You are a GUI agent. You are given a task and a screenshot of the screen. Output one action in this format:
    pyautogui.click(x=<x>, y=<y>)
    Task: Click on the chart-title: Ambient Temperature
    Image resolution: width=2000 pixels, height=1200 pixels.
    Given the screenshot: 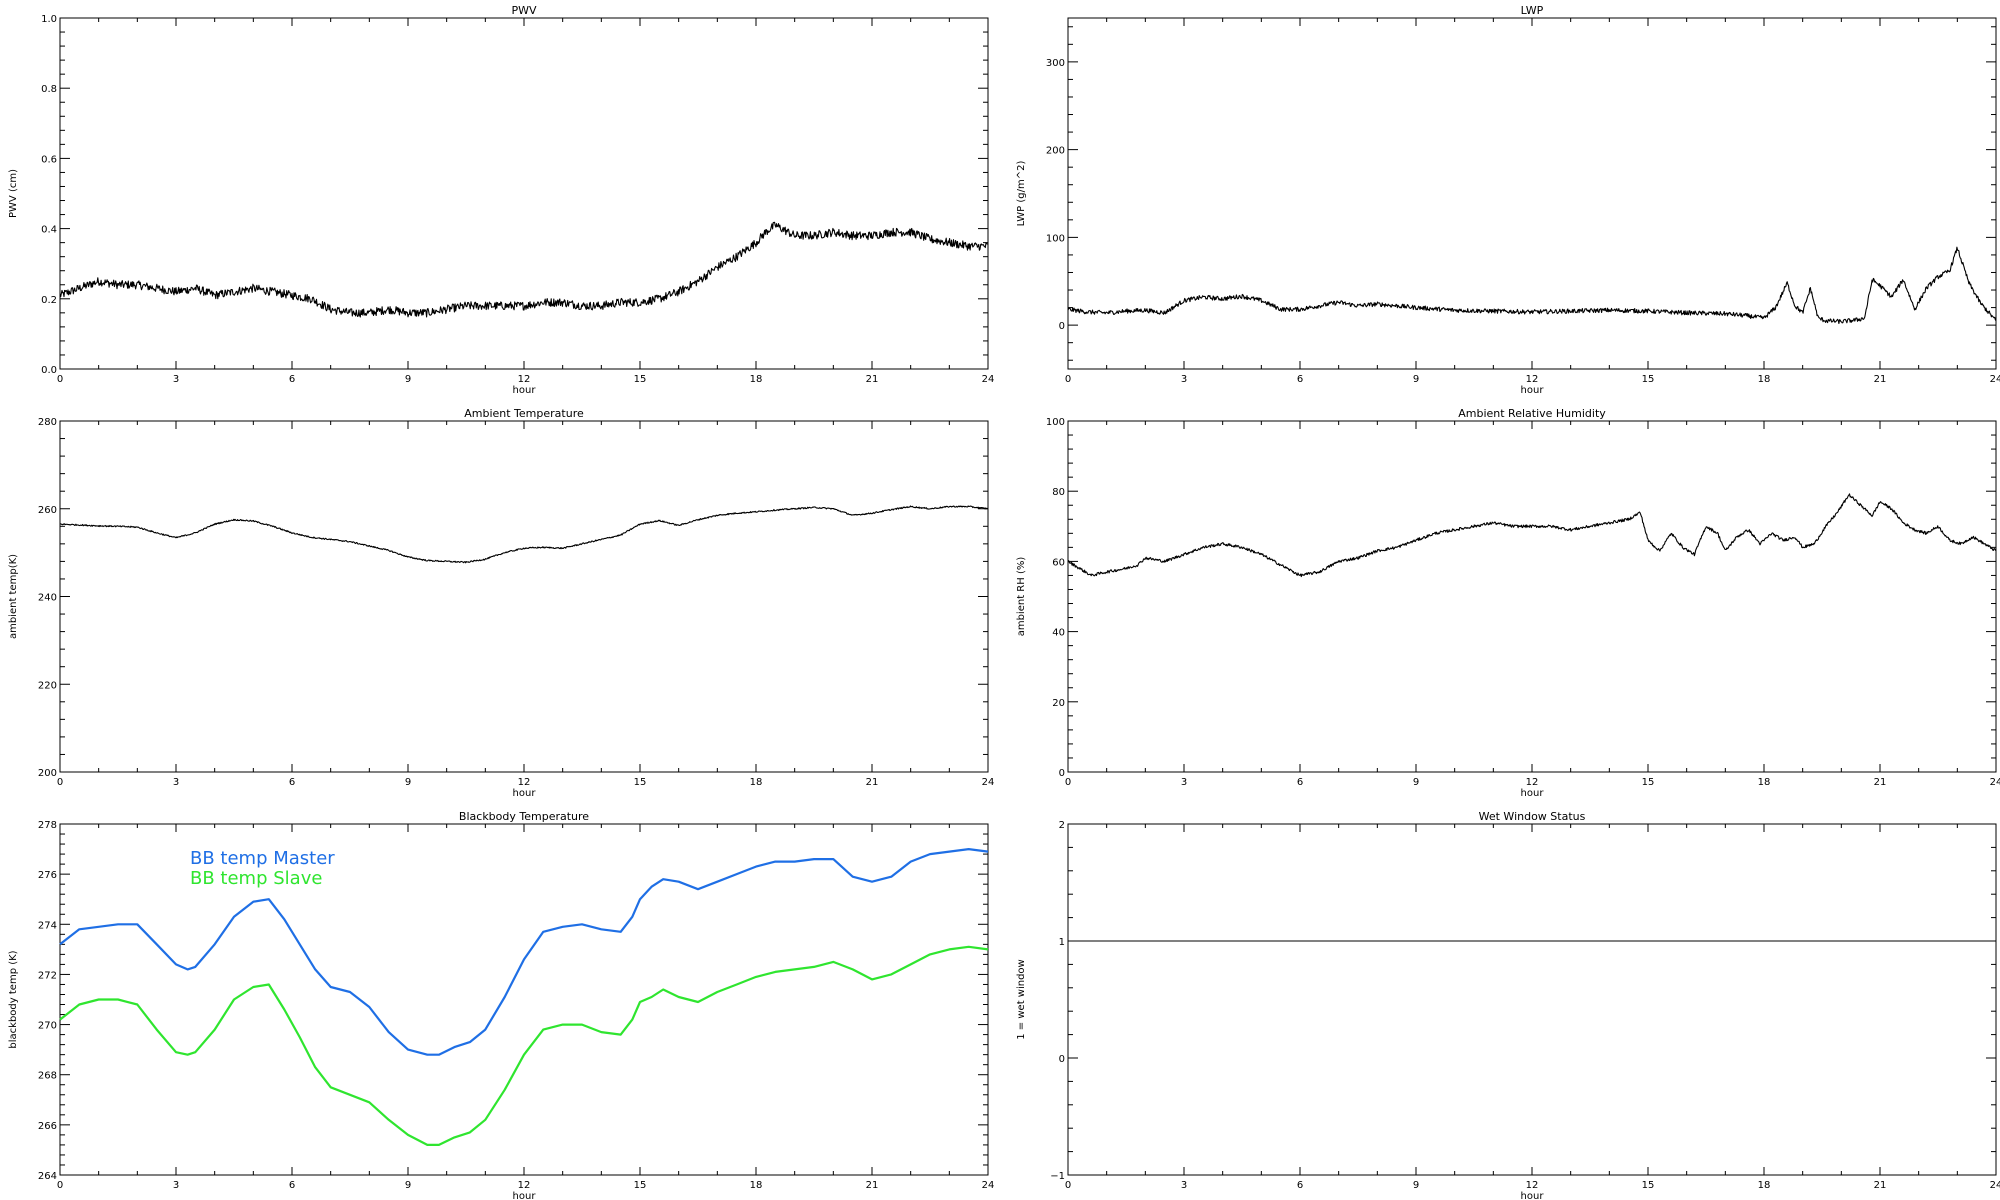 What is the action you would take?
    pyautogui.click(x=524, y=413)
    